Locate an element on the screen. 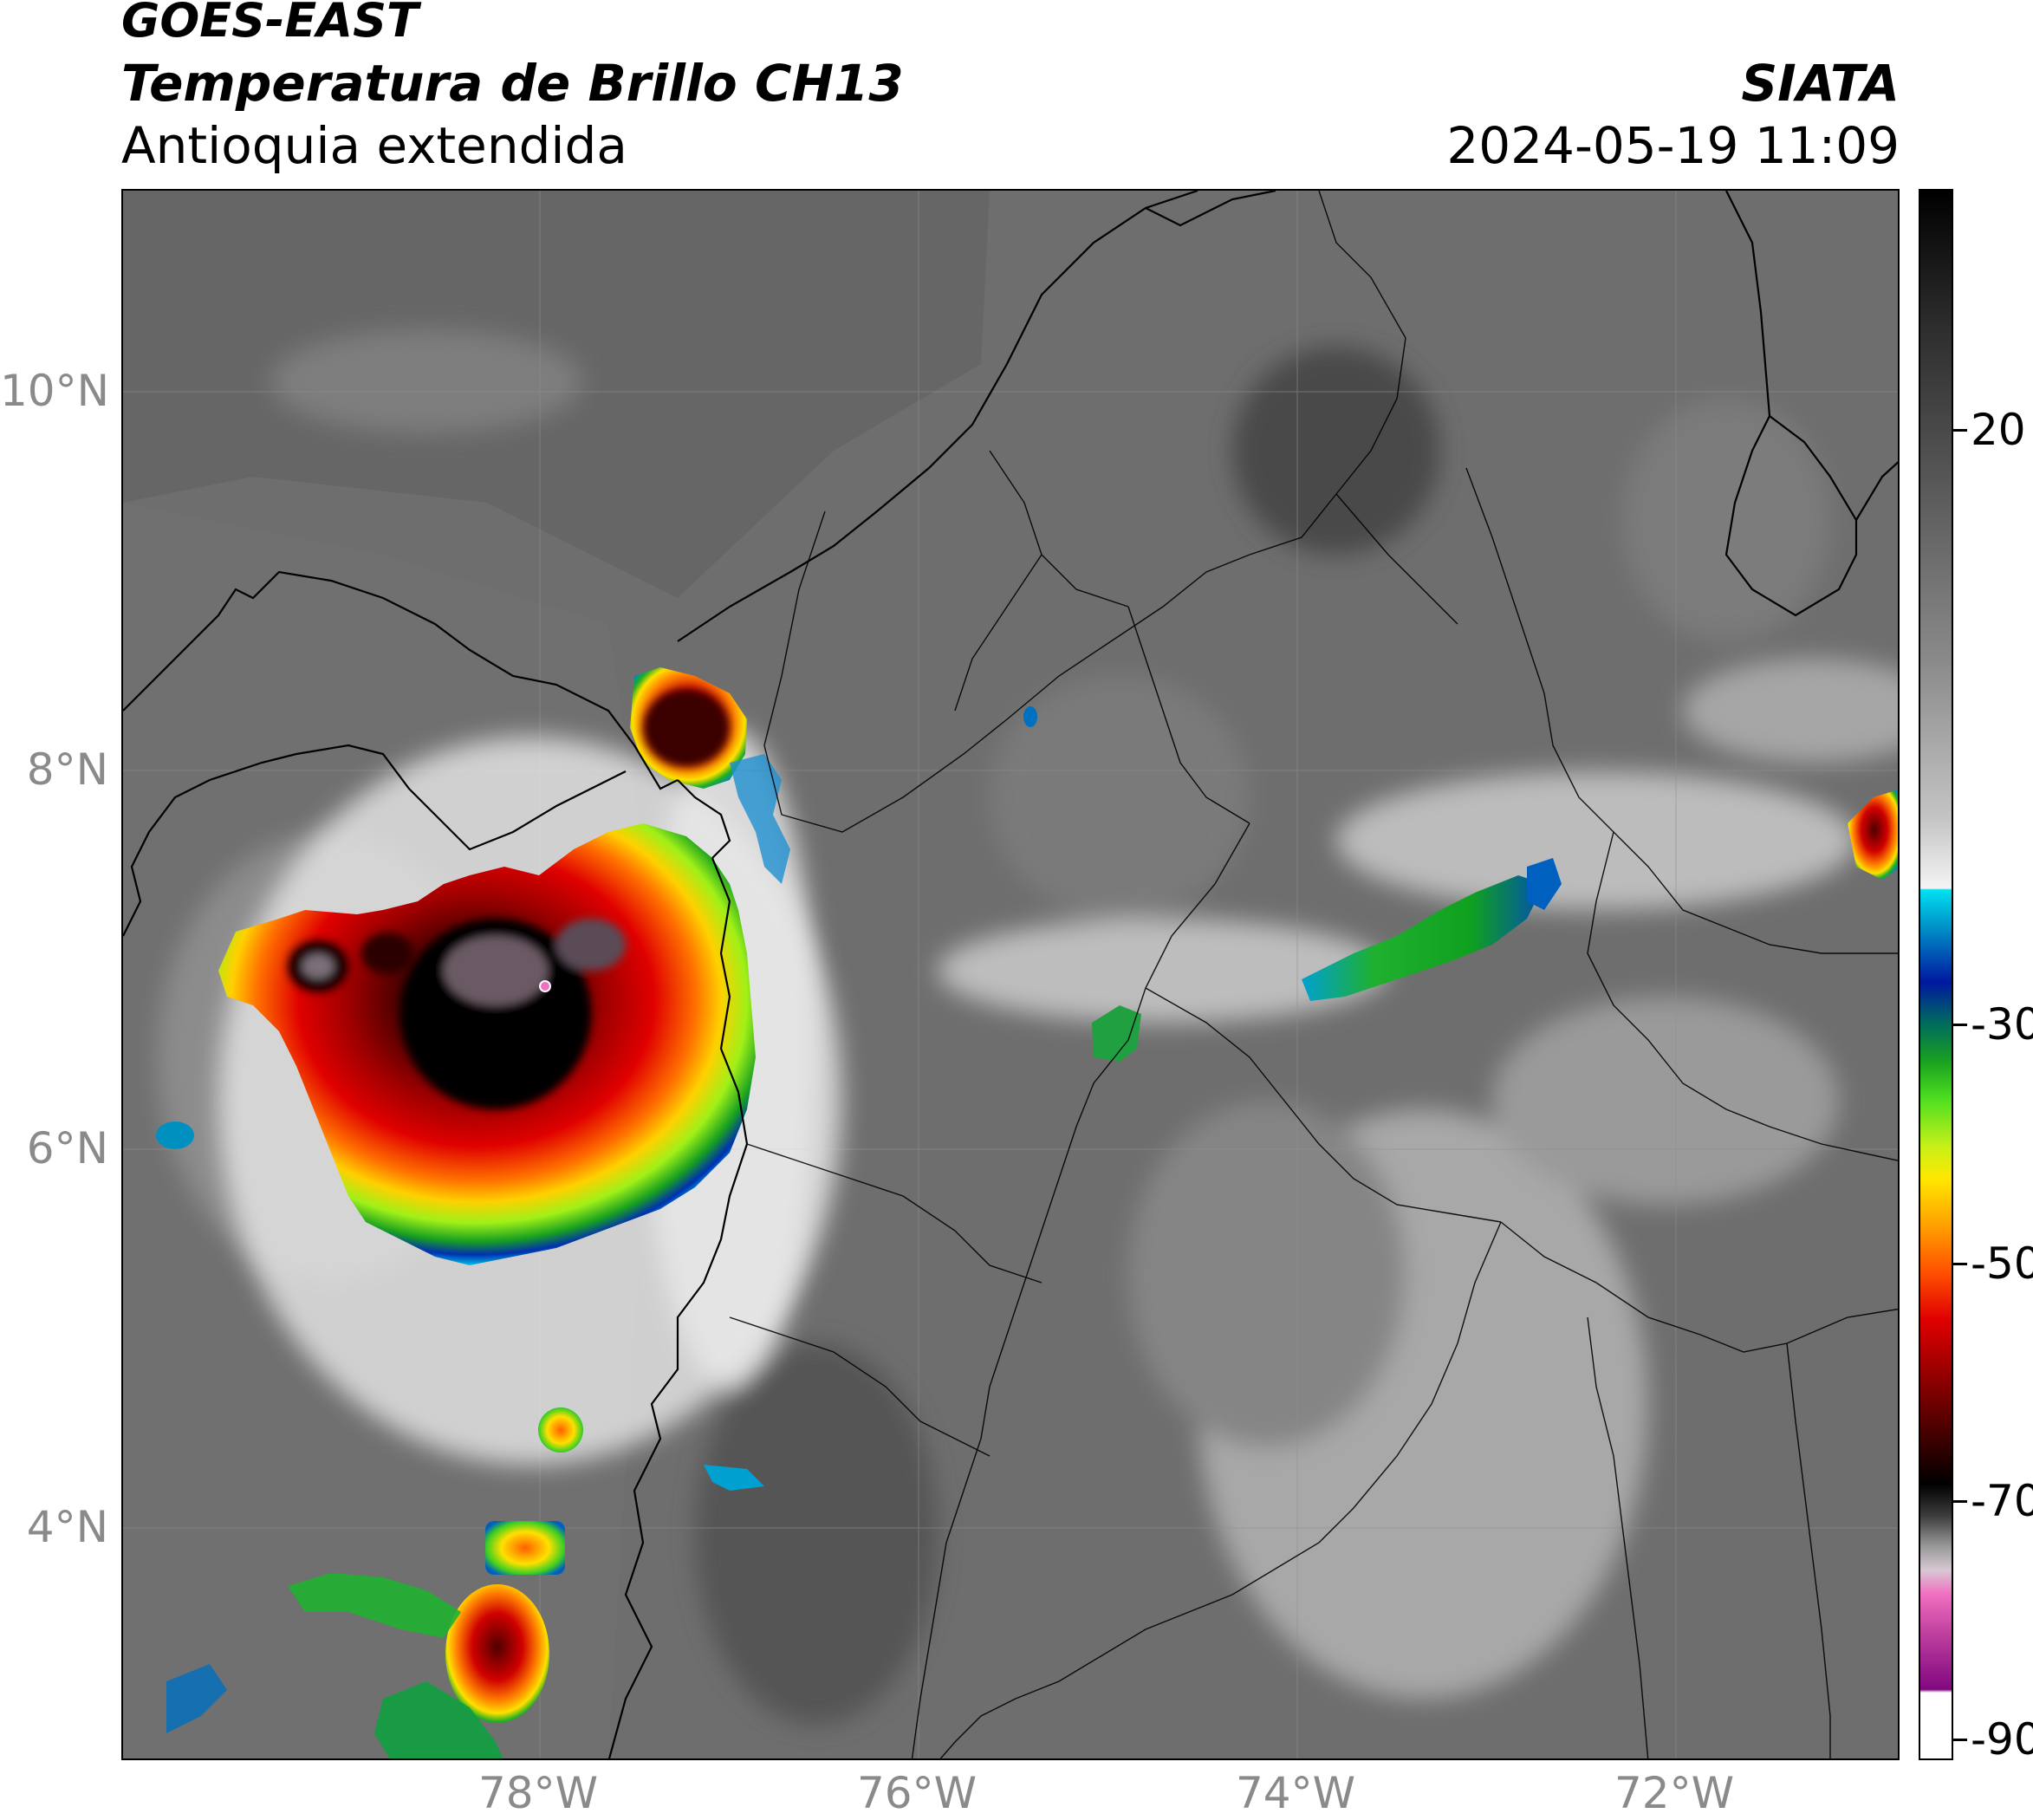 The height and width of the screenshot is (1820, 2033). lat-label-8n: 8°N is located at coordinates (67, 769).